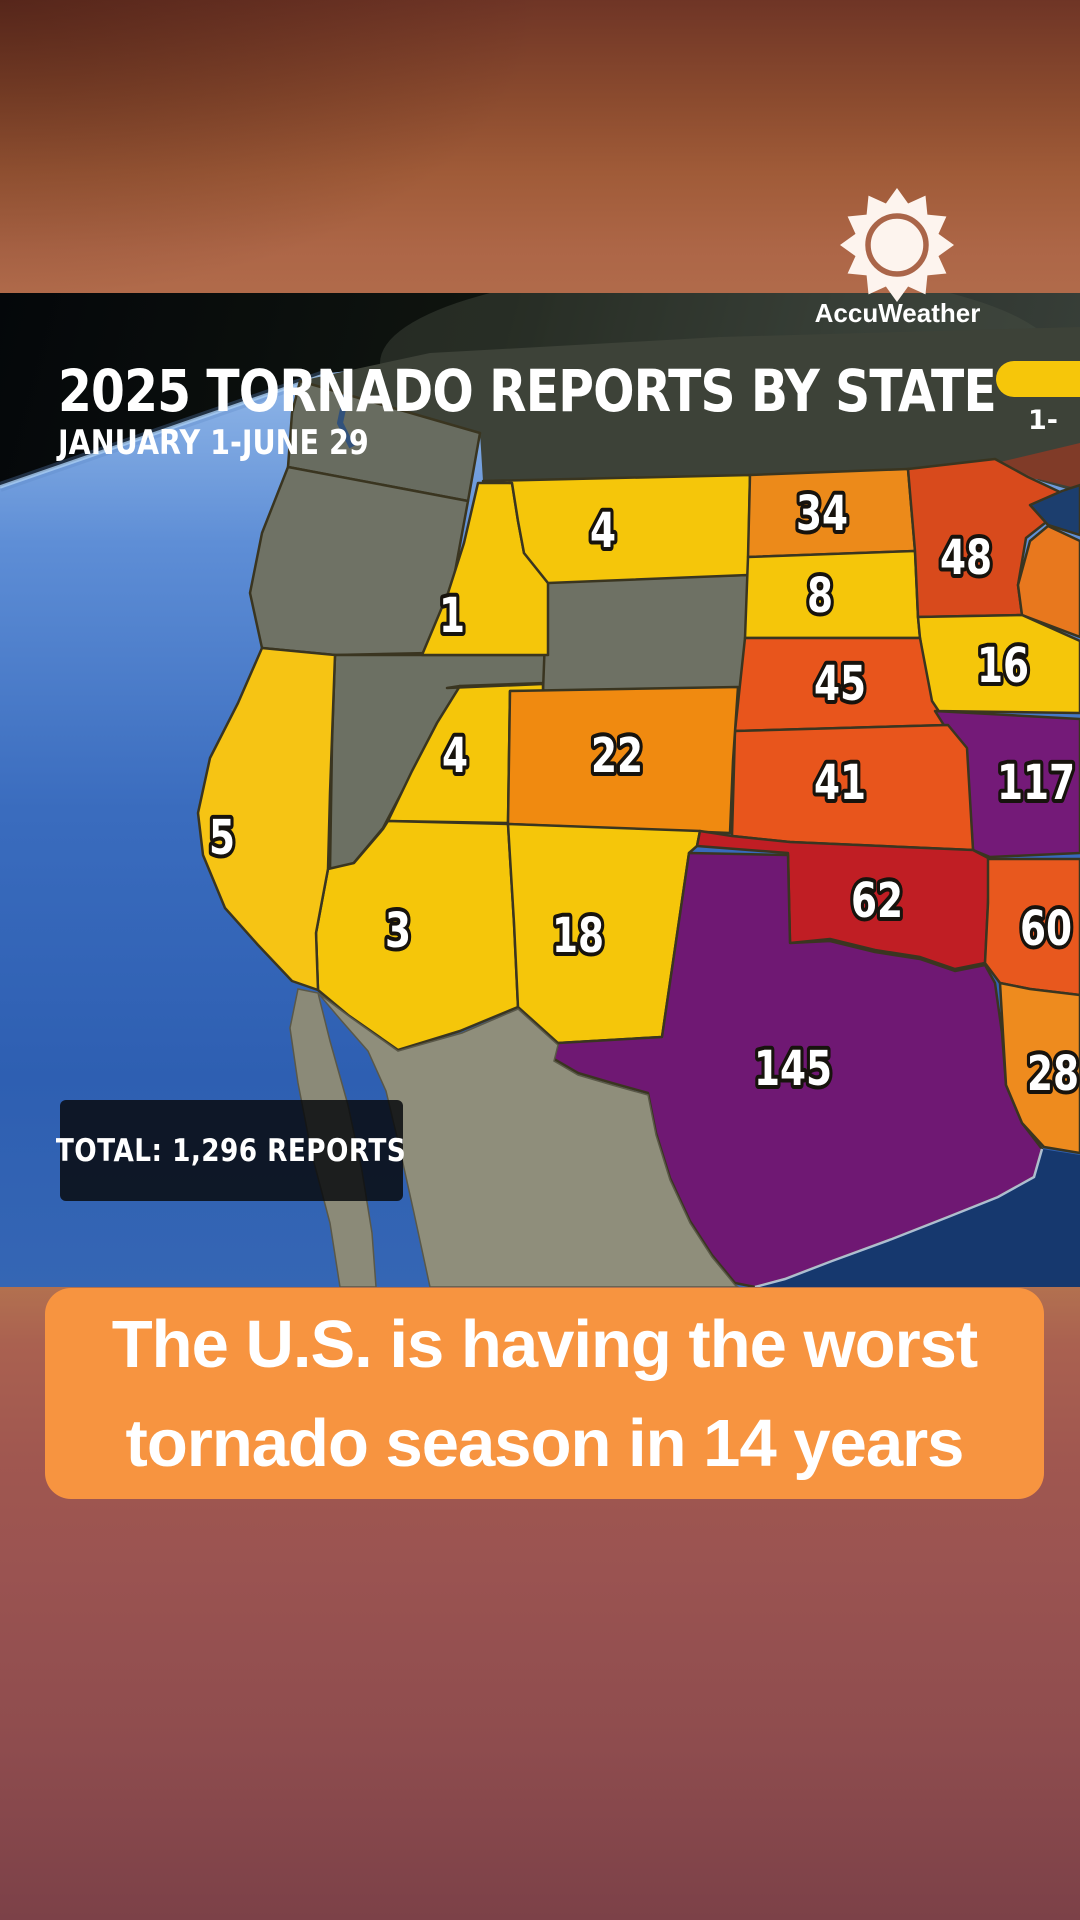  What do you see at coordinates (545, 1443) in the screenshot?
I see `caption-line-2: tornado season in 14 years` at bounding box center [545, 1443].